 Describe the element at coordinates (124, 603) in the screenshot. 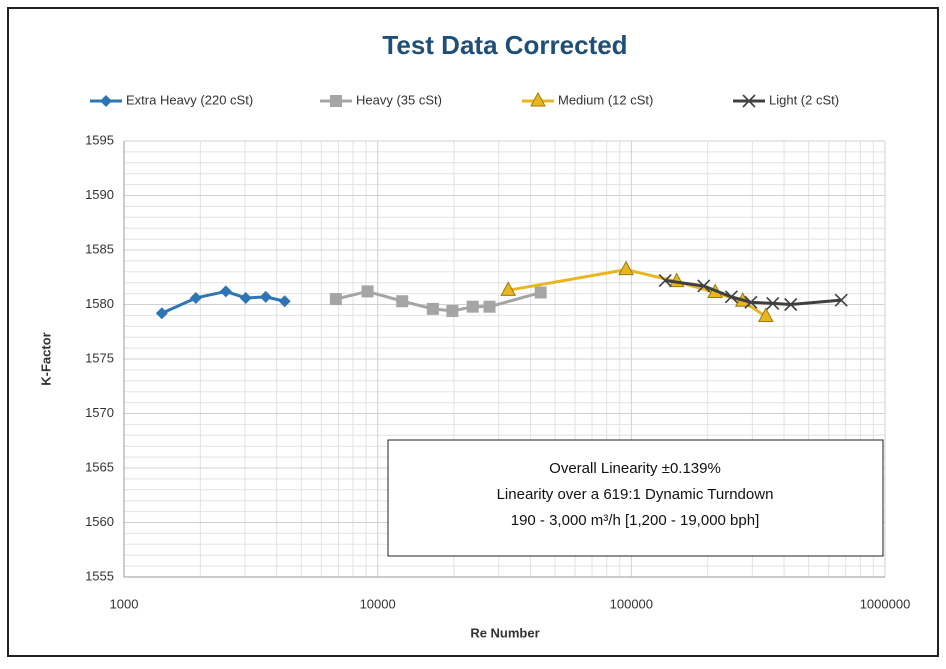

I see `x-tick-label: 1000` at that location.